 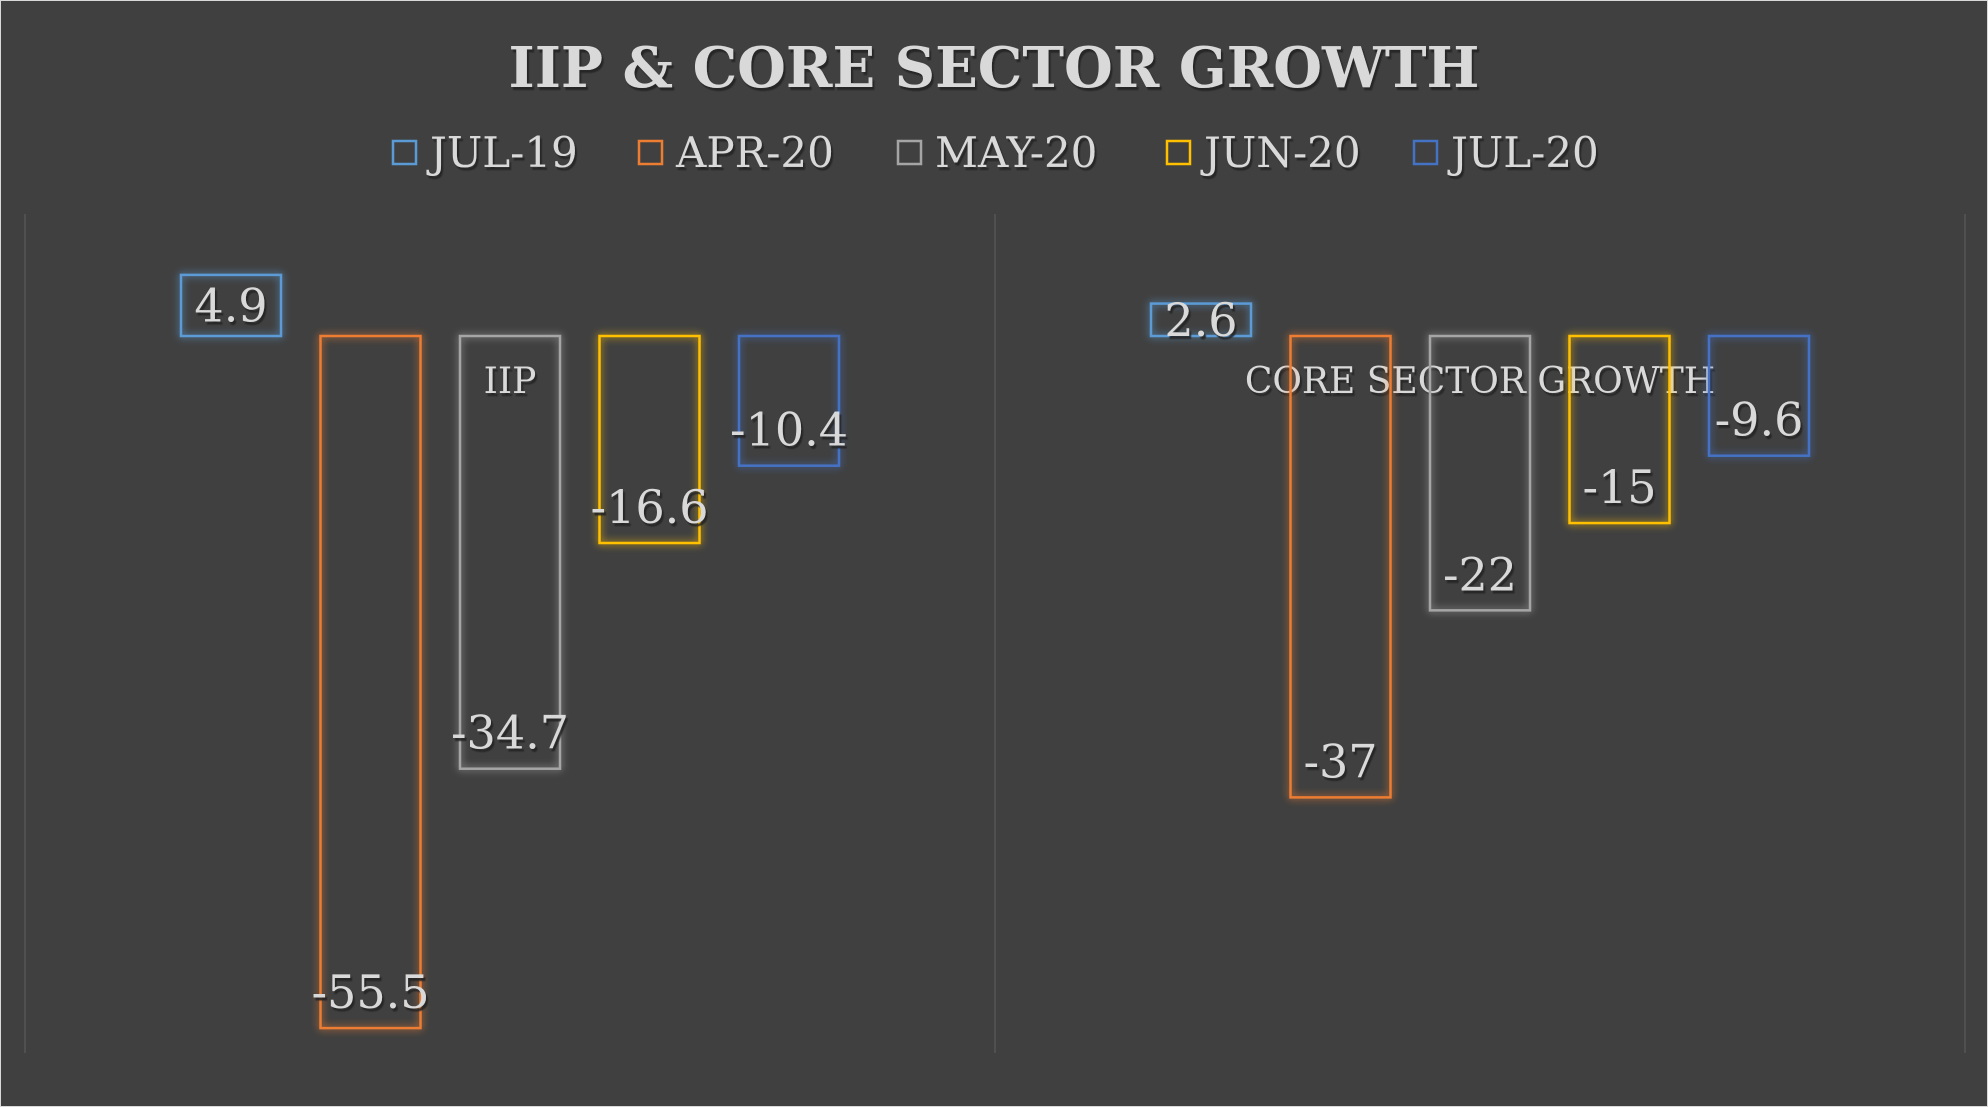 What do you see at coordinates (1759, 420) in the screenshot?
I see `data-label: -9.6` at bounding box center [1759, 420].